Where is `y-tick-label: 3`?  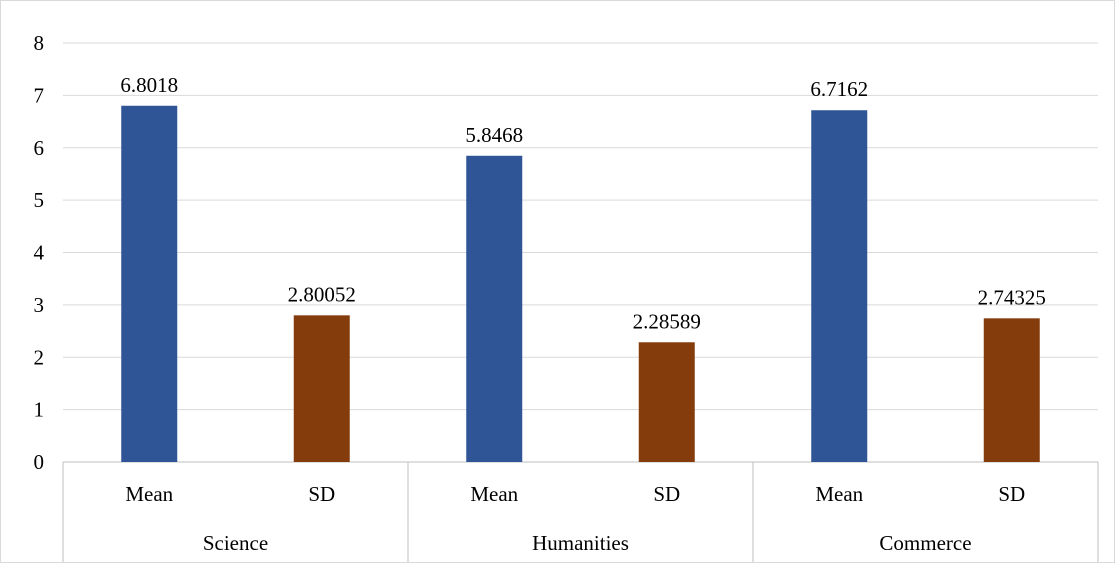 y-tick-label: 3 is located at coordinates (39, 305).